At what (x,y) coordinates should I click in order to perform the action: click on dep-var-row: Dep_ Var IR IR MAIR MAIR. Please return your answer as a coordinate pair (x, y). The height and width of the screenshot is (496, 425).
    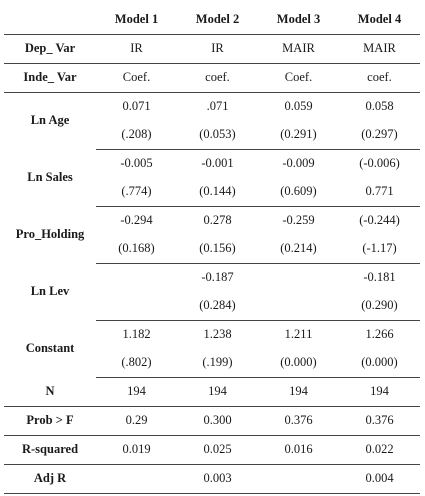
    Looking at the image, I should click on (212, 49).